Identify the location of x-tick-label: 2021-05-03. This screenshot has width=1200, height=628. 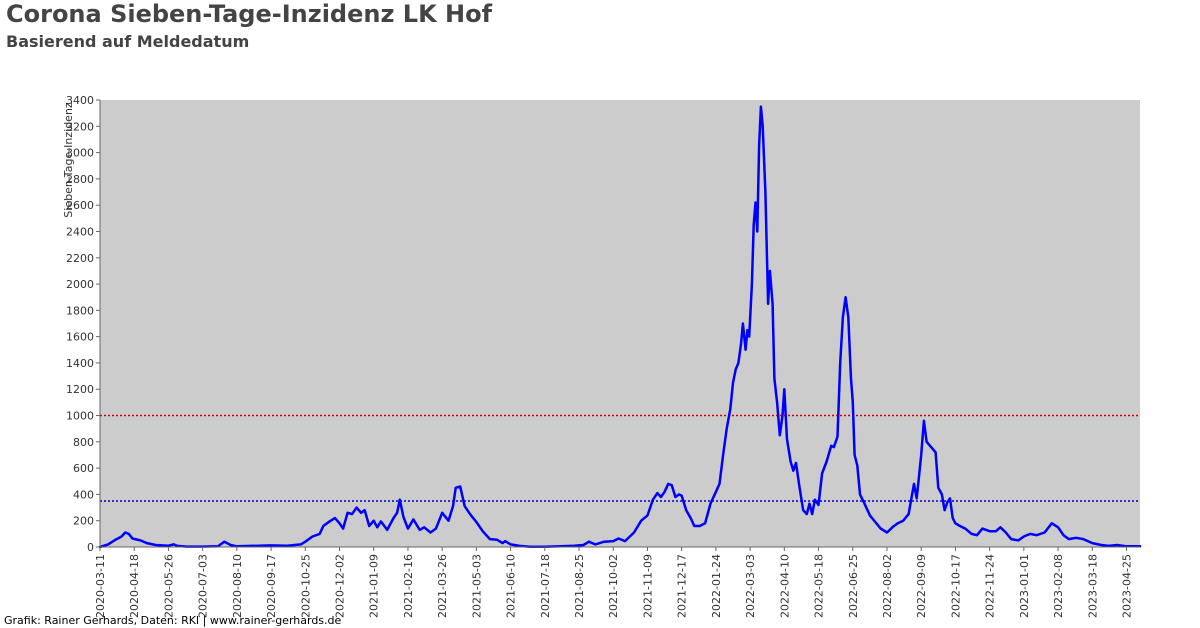
(476, 586).